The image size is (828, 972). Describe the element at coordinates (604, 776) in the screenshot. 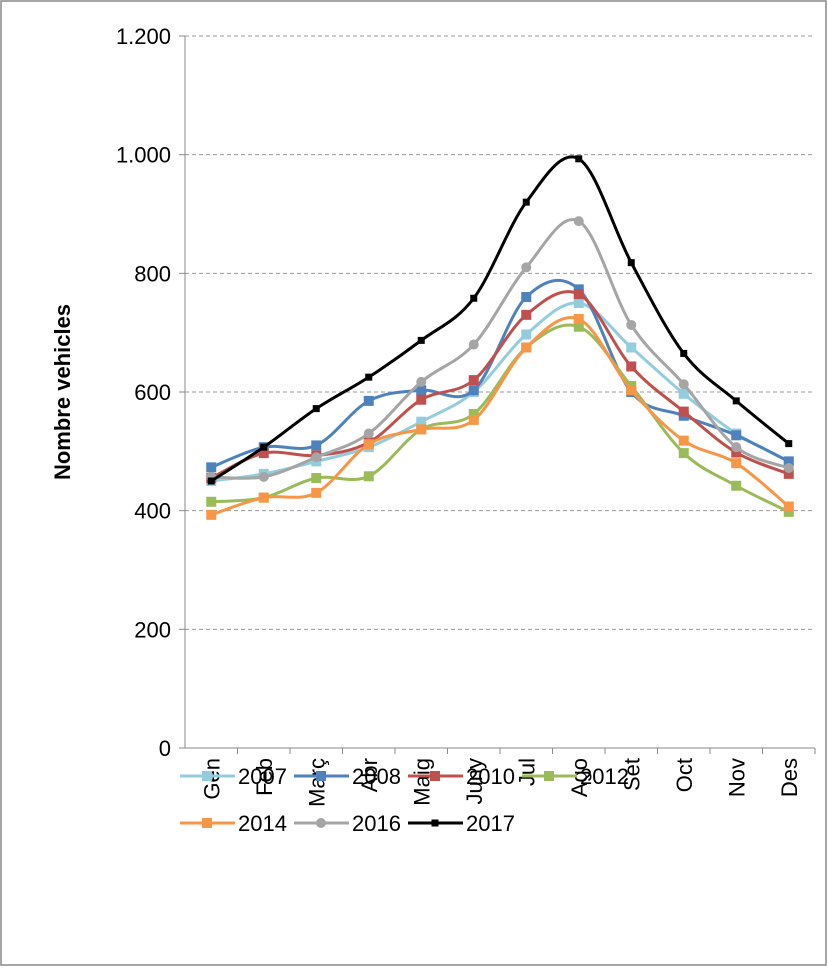

I see `legend-label: 2012` at that location.